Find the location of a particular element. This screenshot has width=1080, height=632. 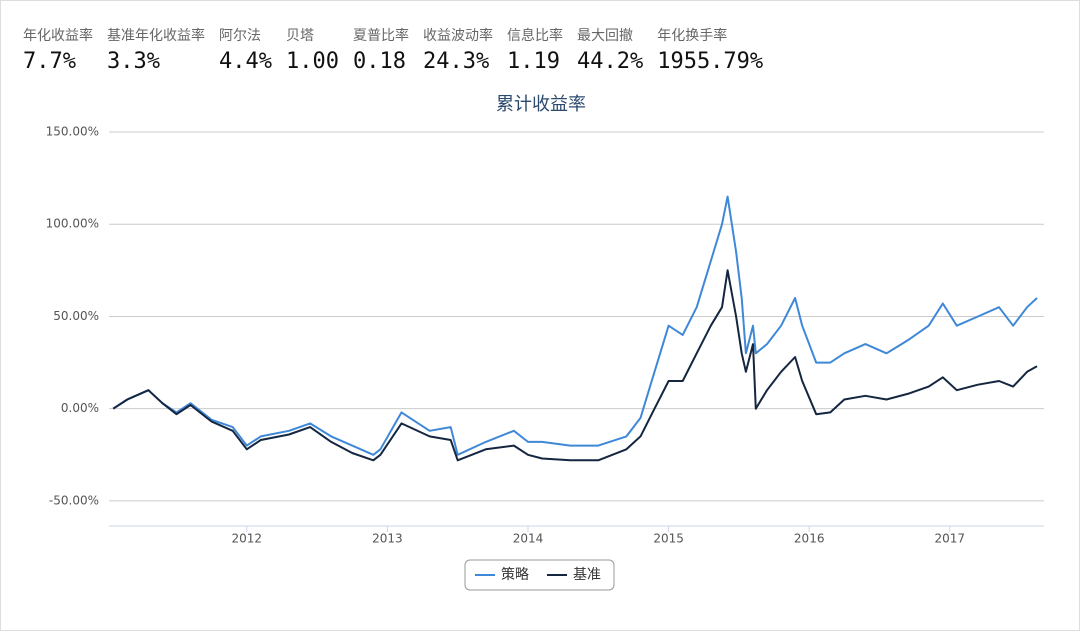

y-tick-label: 0.00% is located at coordinates (80, 408).